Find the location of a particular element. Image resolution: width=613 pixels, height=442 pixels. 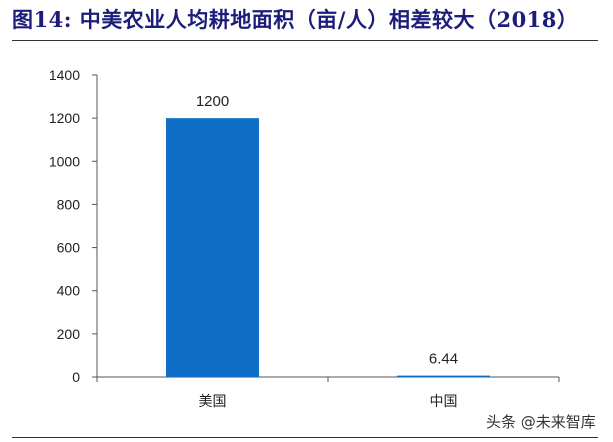

data-label: 1200 is located at coordinates (212, 101).